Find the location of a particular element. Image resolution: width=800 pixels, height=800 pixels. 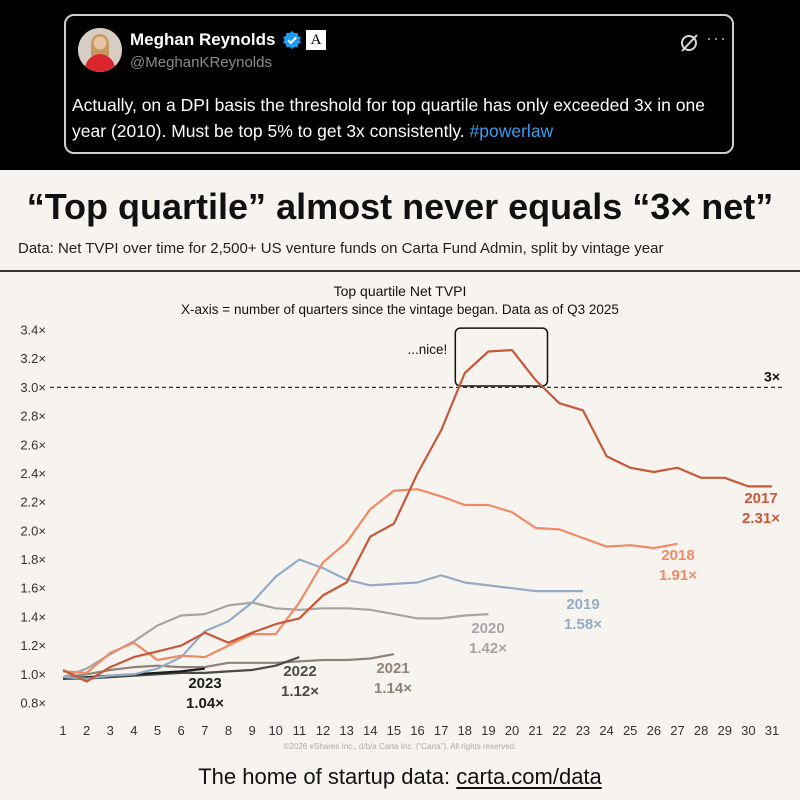

x-tick-label: 7 is located at coordinates (204, 730).